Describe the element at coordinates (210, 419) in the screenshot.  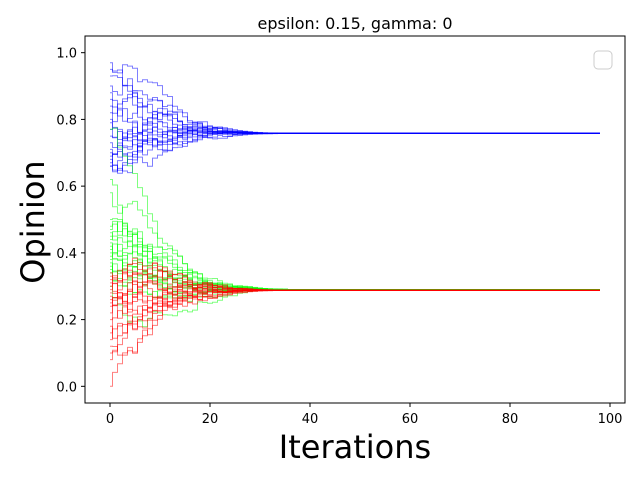
I see `x-tick-label: 20` at that location.